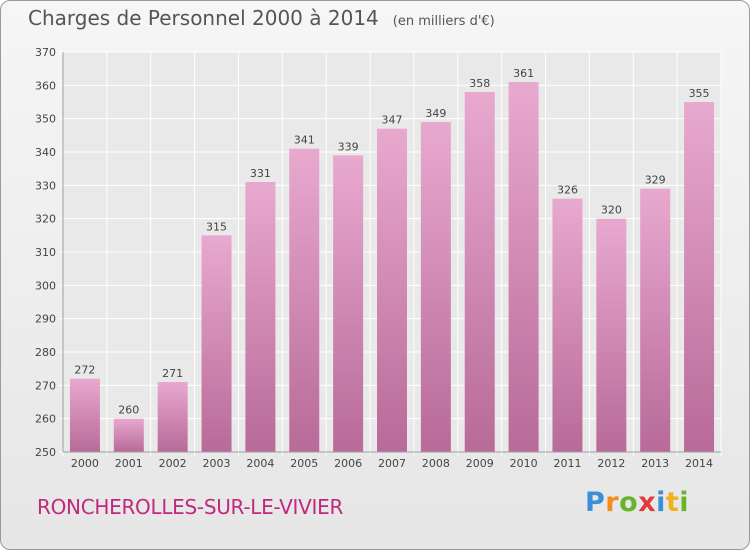 The image size is (750, 550). What do you see at coordinates (523, 73) in the screenshot?
I see `bar-value-label: 361` at bounding box center [523, 73].